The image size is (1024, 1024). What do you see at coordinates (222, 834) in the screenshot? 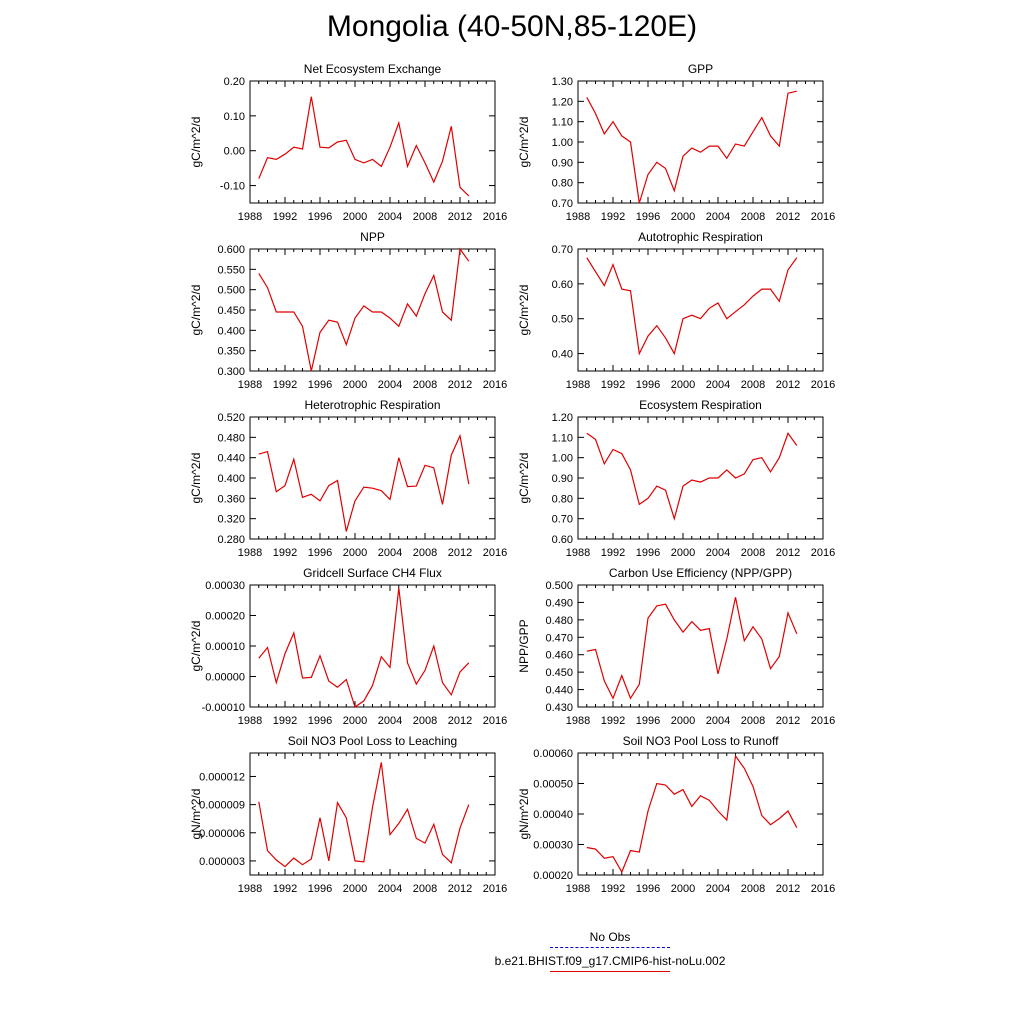
I see `y-tick-label: 0.000006` at bounding box center [222, 834].